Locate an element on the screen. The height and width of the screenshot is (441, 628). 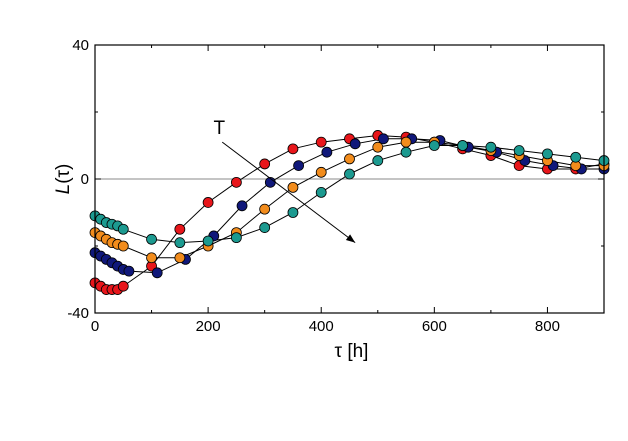
x-tick-label: 400 is located at coordinates (321, 326).